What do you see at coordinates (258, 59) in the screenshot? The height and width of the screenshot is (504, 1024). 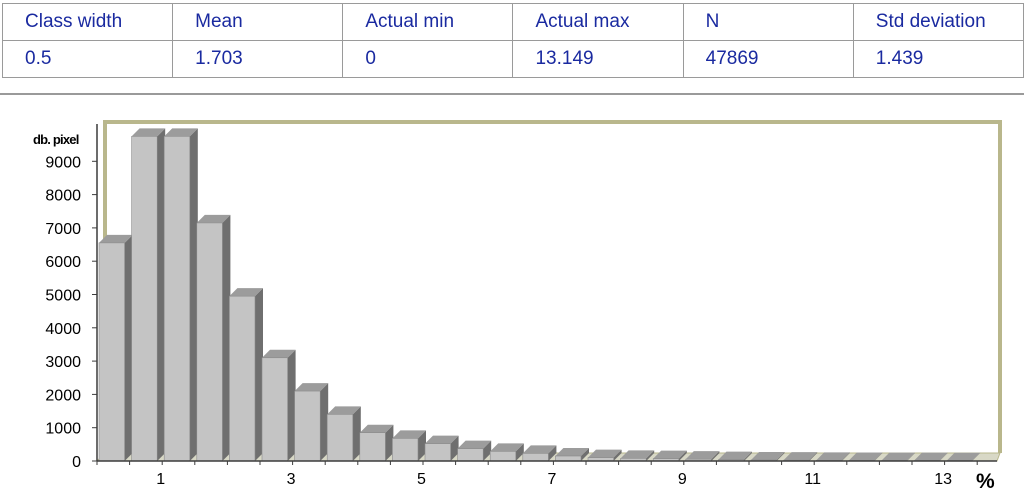 I see `value-mean: 1.703` at bounding box center [258, 59].